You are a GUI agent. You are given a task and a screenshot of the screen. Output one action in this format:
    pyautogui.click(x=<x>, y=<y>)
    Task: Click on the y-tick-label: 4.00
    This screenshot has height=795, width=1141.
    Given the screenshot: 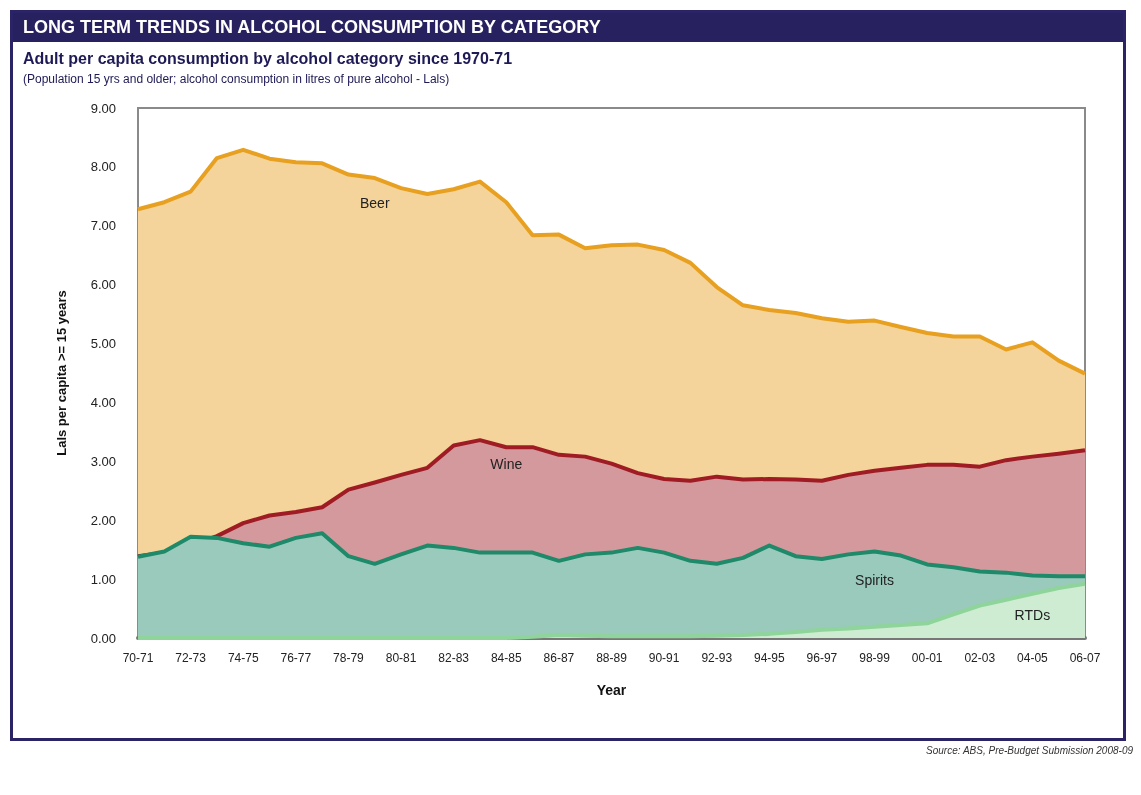 What is the action you would take?
    pyautogui.click(x=103, y=402)
    